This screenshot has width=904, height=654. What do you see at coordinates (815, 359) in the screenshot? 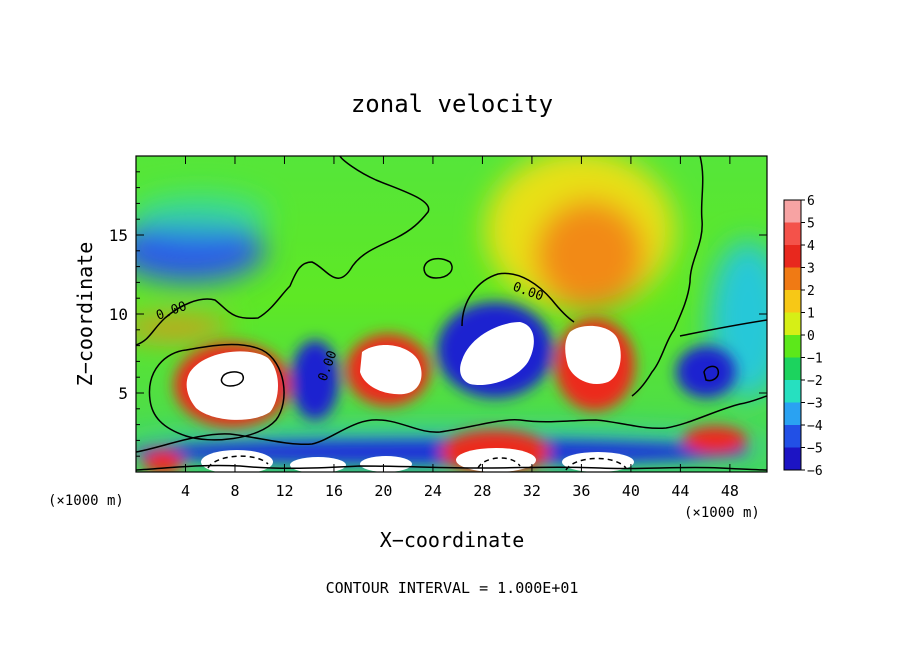
I see `colorbar-tick-label: −1` at bounding box center [815, 359].